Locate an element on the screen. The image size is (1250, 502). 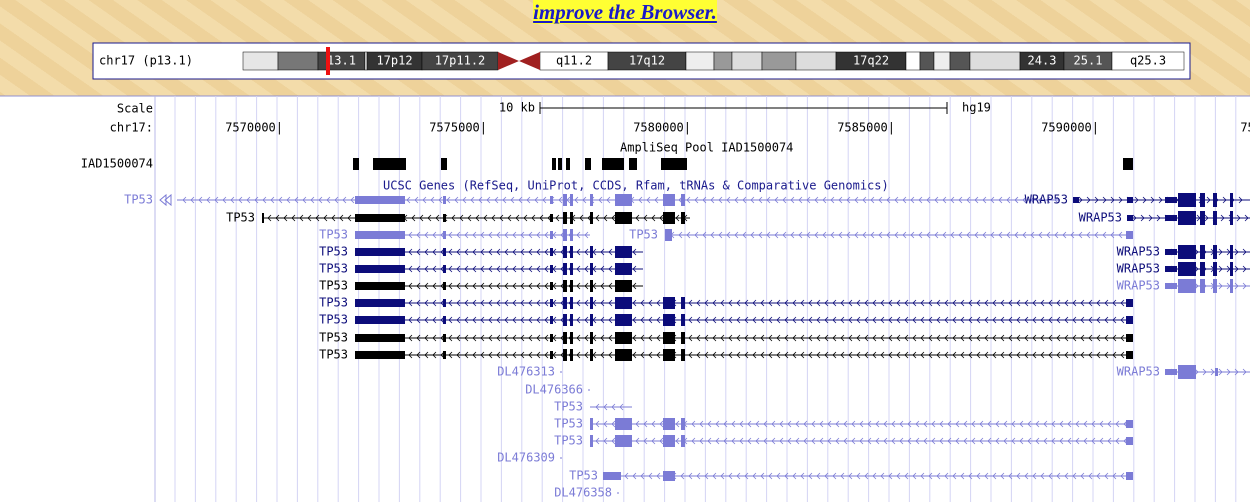
header: improve the Browser. is located at coordinates (625, 12).